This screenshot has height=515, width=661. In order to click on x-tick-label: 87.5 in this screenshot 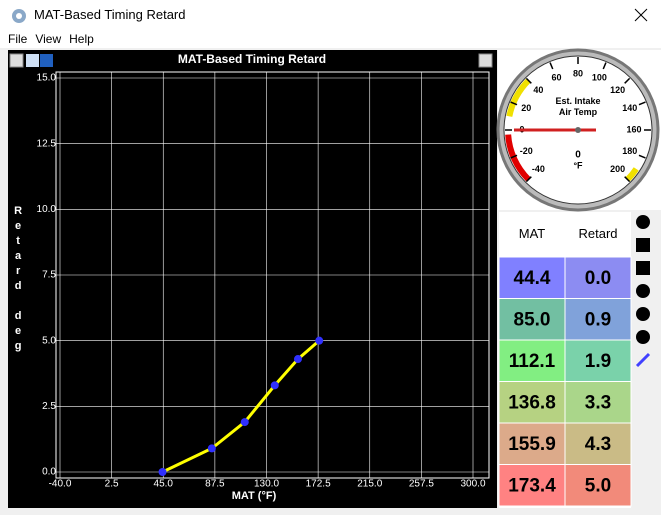, I will do `click(215, 484)`.